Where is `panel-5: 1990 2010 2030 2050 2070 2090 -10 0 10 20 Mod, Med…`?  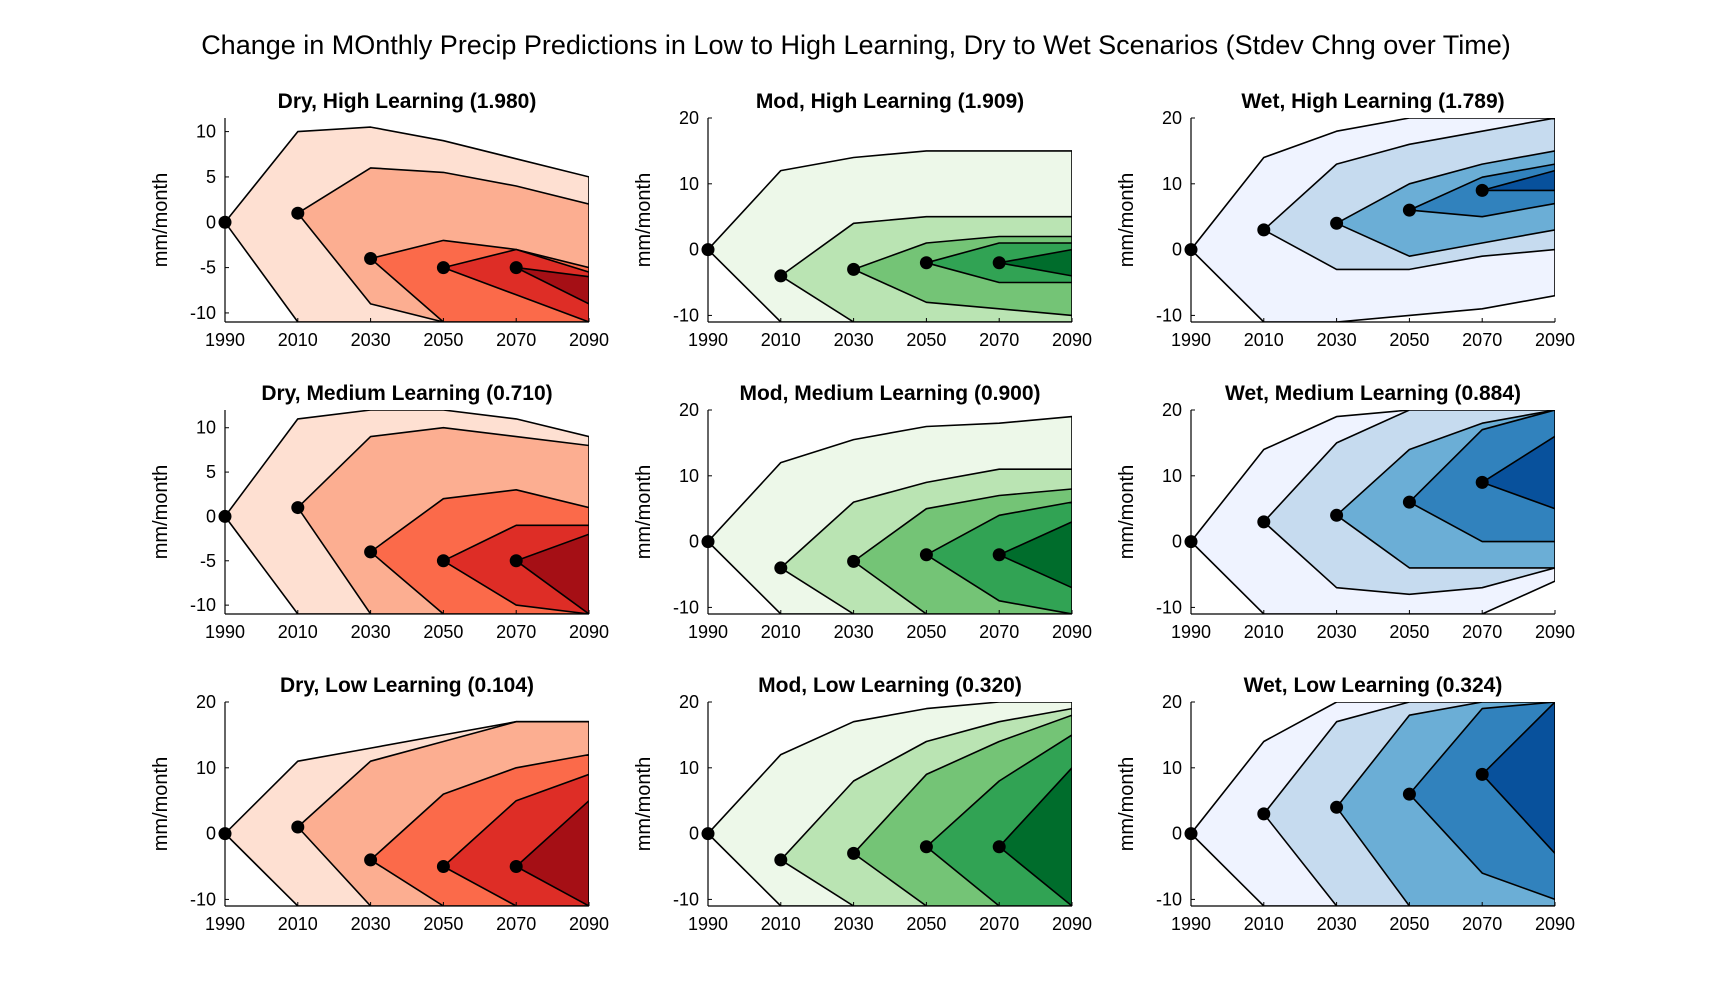 panel-5: 1990 2010 2030 2050 2070 2090 -10 0 10 20 Mod, Med… is located at coordinates (862, 512).